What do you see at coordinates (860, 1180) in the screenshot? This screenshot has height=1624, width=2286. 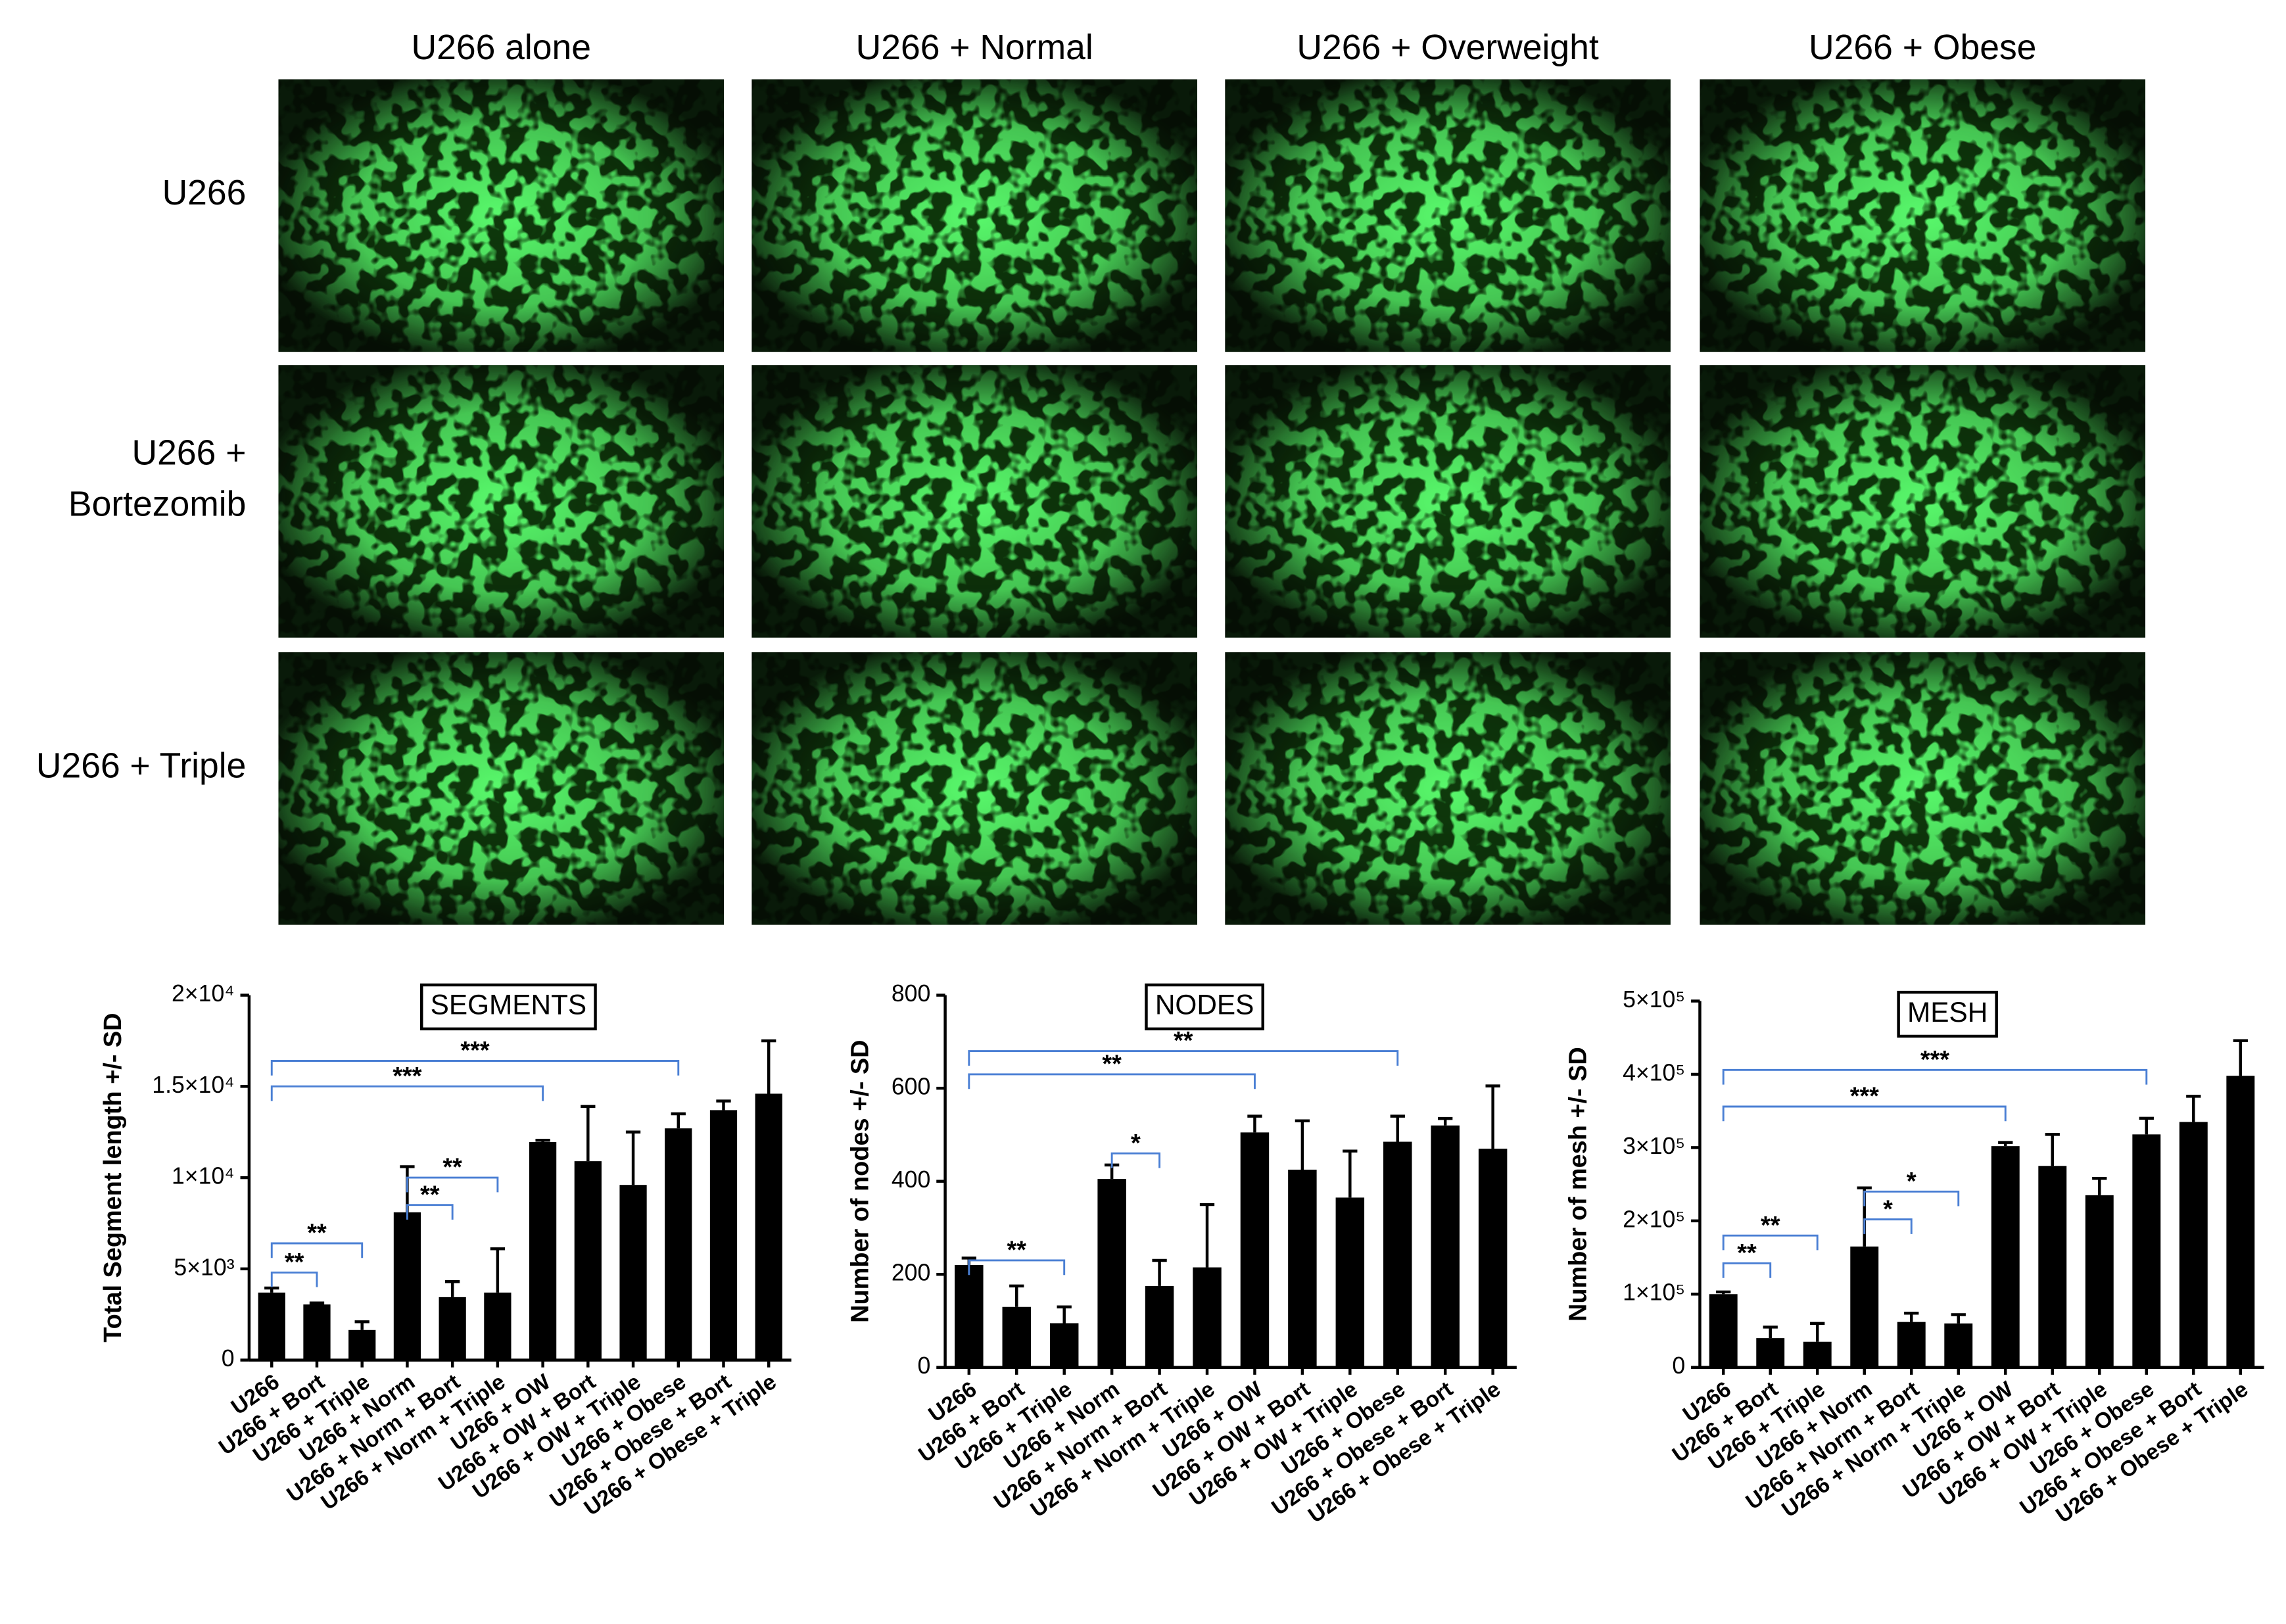 I see `y-axis-label: Number of nodes +/- SD` at bounding box center [860, 1180].